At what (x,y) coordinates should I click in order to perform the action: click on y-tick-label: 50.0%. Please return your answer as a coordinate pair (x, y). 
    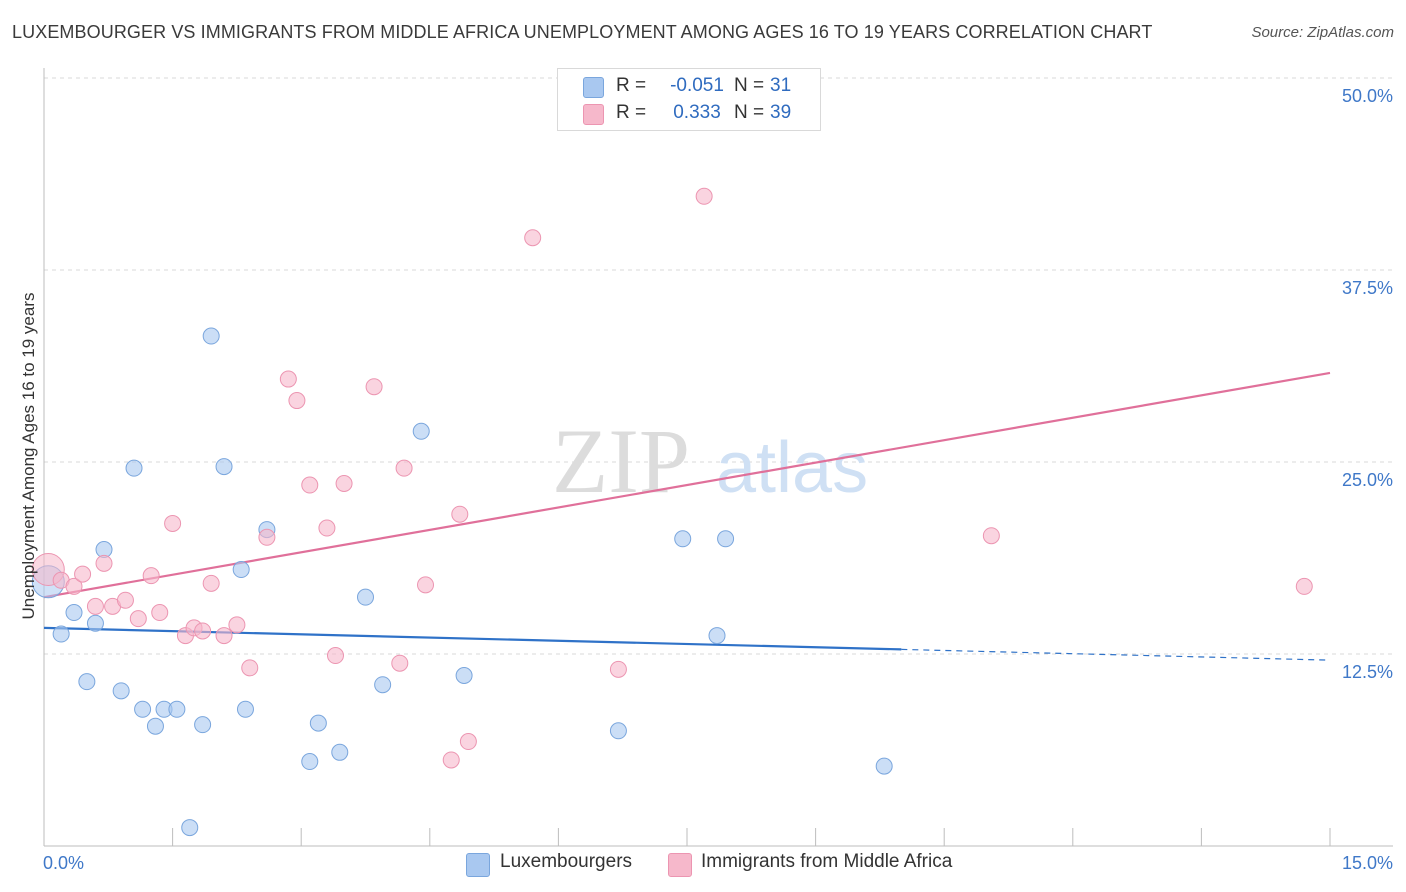
    Looking at the image, I should click on (1367, 96).